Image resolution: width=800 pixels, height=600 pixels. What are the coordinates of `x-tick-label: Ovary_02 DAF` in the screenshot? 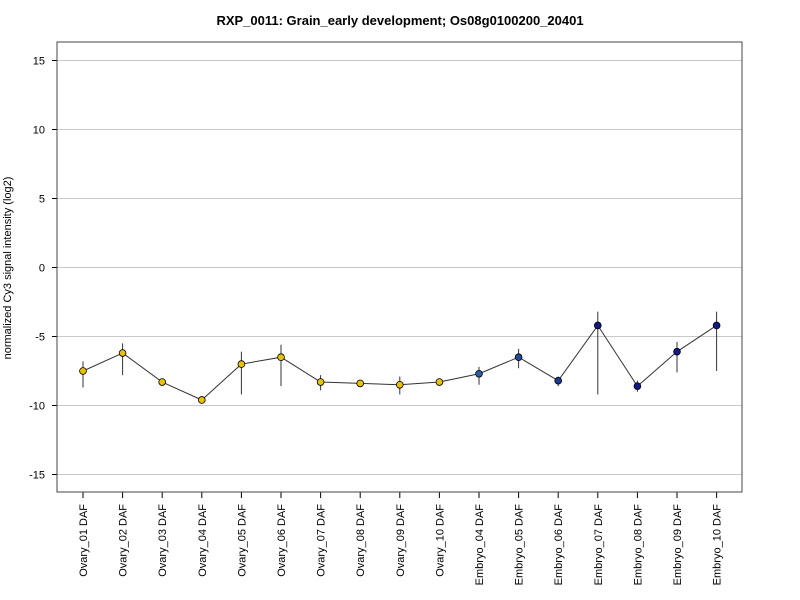 It's located at (124, 540).